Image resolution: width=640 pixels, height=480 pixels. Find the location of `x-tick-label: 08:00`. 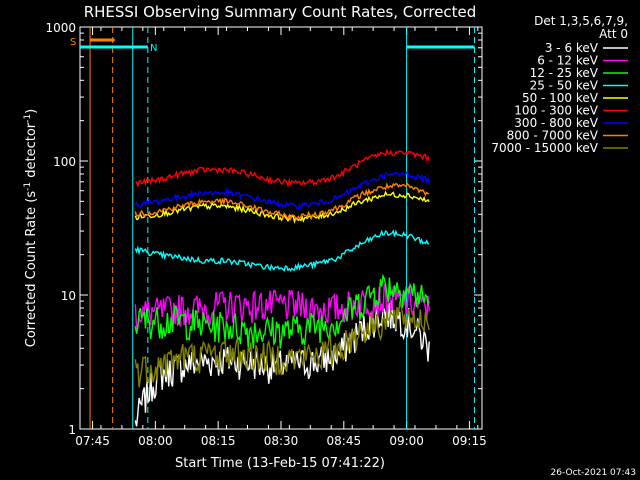

x-tick-label: 08:00 is located at coordinates (155, 441).